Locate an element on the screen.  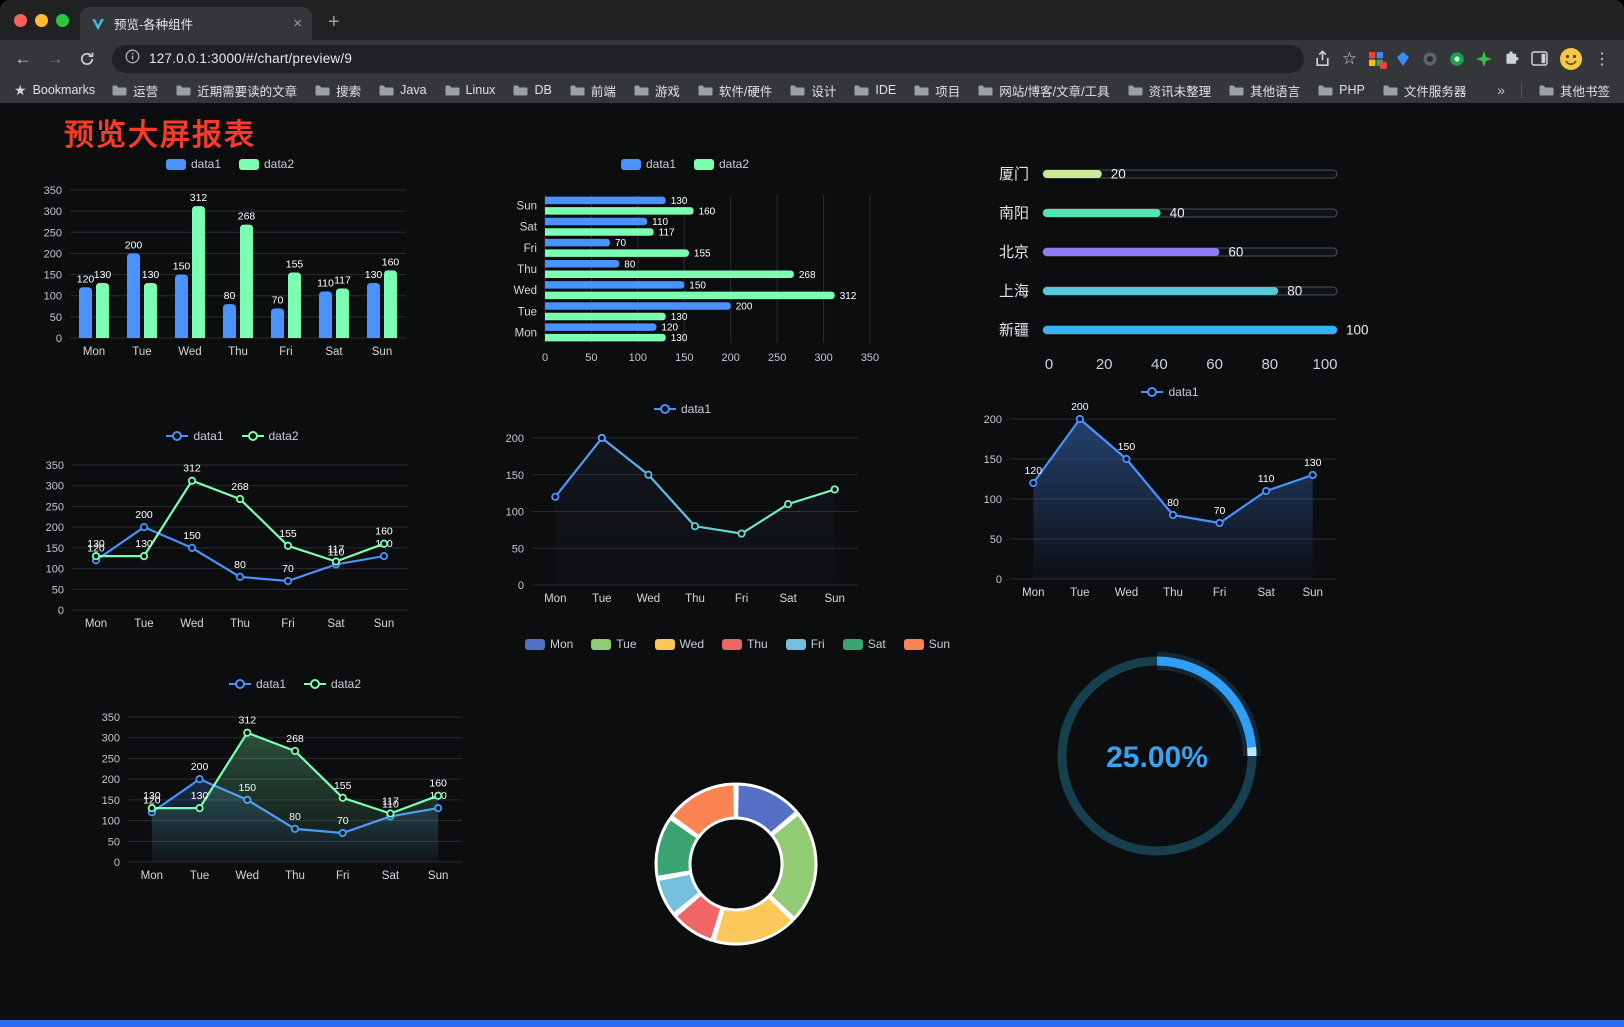
svg-text: 312 is located at coordinates (199, 198).